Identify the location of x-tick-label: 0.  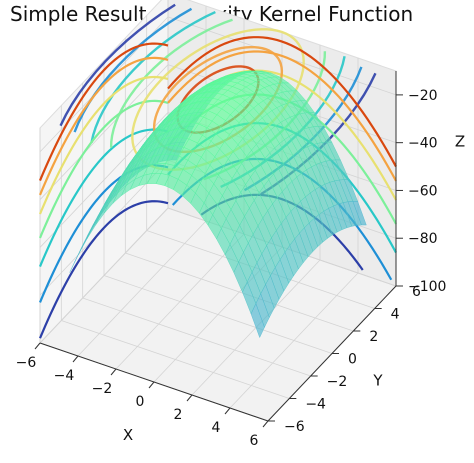
(140, 402).